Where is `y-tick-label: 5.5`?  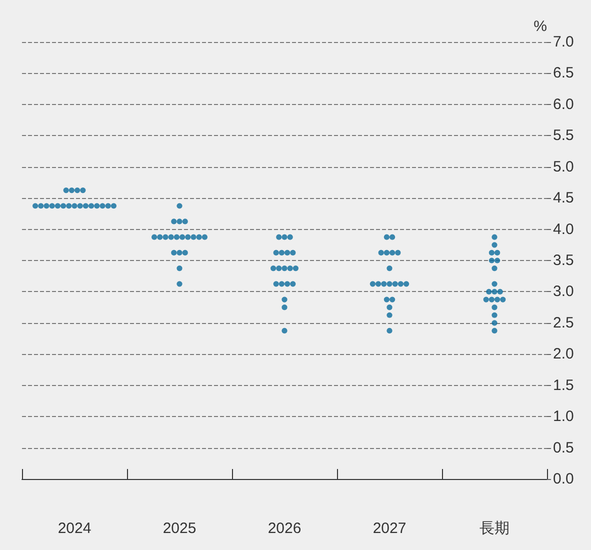
y-tick-label: 5.5 is located at coordinates (563, 135).